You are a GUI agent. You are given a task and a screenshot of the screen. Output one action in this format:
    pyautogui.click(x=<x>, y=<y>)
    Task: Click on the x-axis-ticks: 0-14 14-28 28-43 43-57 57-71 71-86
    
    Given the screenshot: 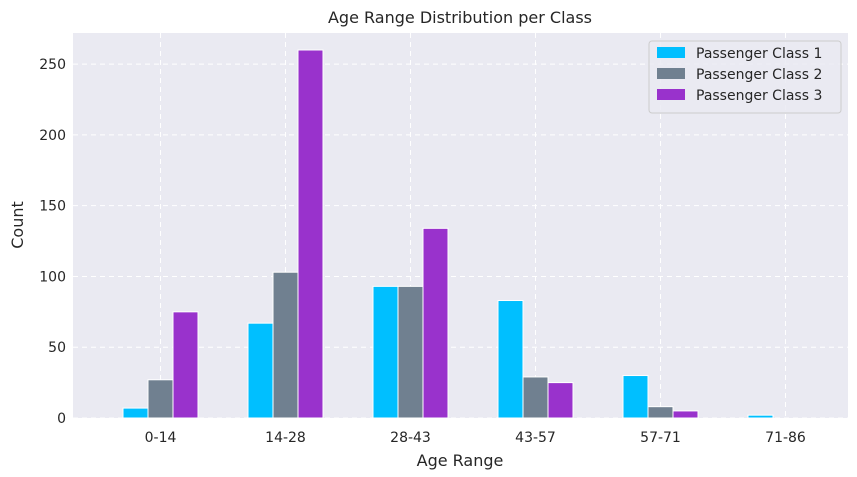 What is the action you would take?
    pyautogui.click(x=475, y=438)
    